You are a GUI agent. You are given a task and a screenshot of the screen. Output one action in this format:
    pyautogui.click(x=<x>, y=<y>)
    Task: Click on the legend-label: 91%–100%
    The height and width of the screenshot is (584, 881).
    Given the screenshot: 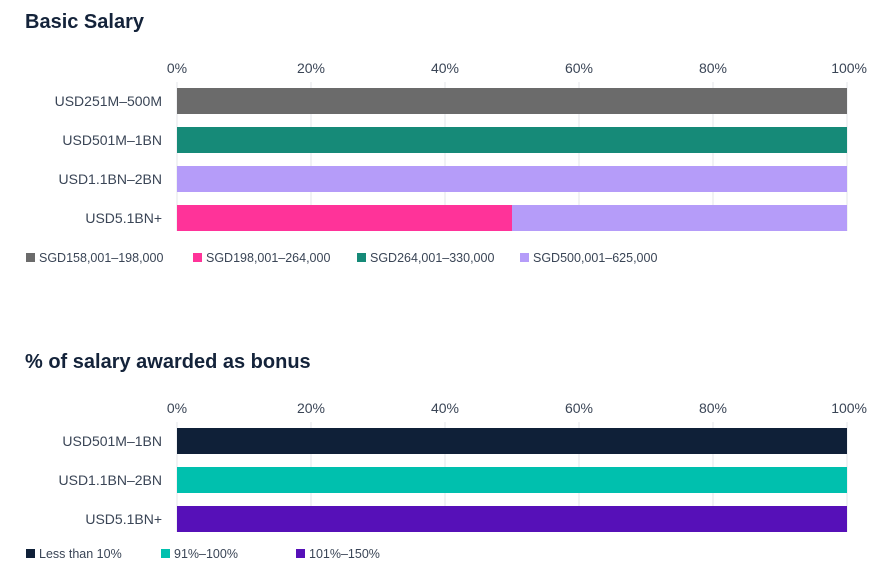 What is the action you would take?
    pyautogui.click(x=206, y=554)
    